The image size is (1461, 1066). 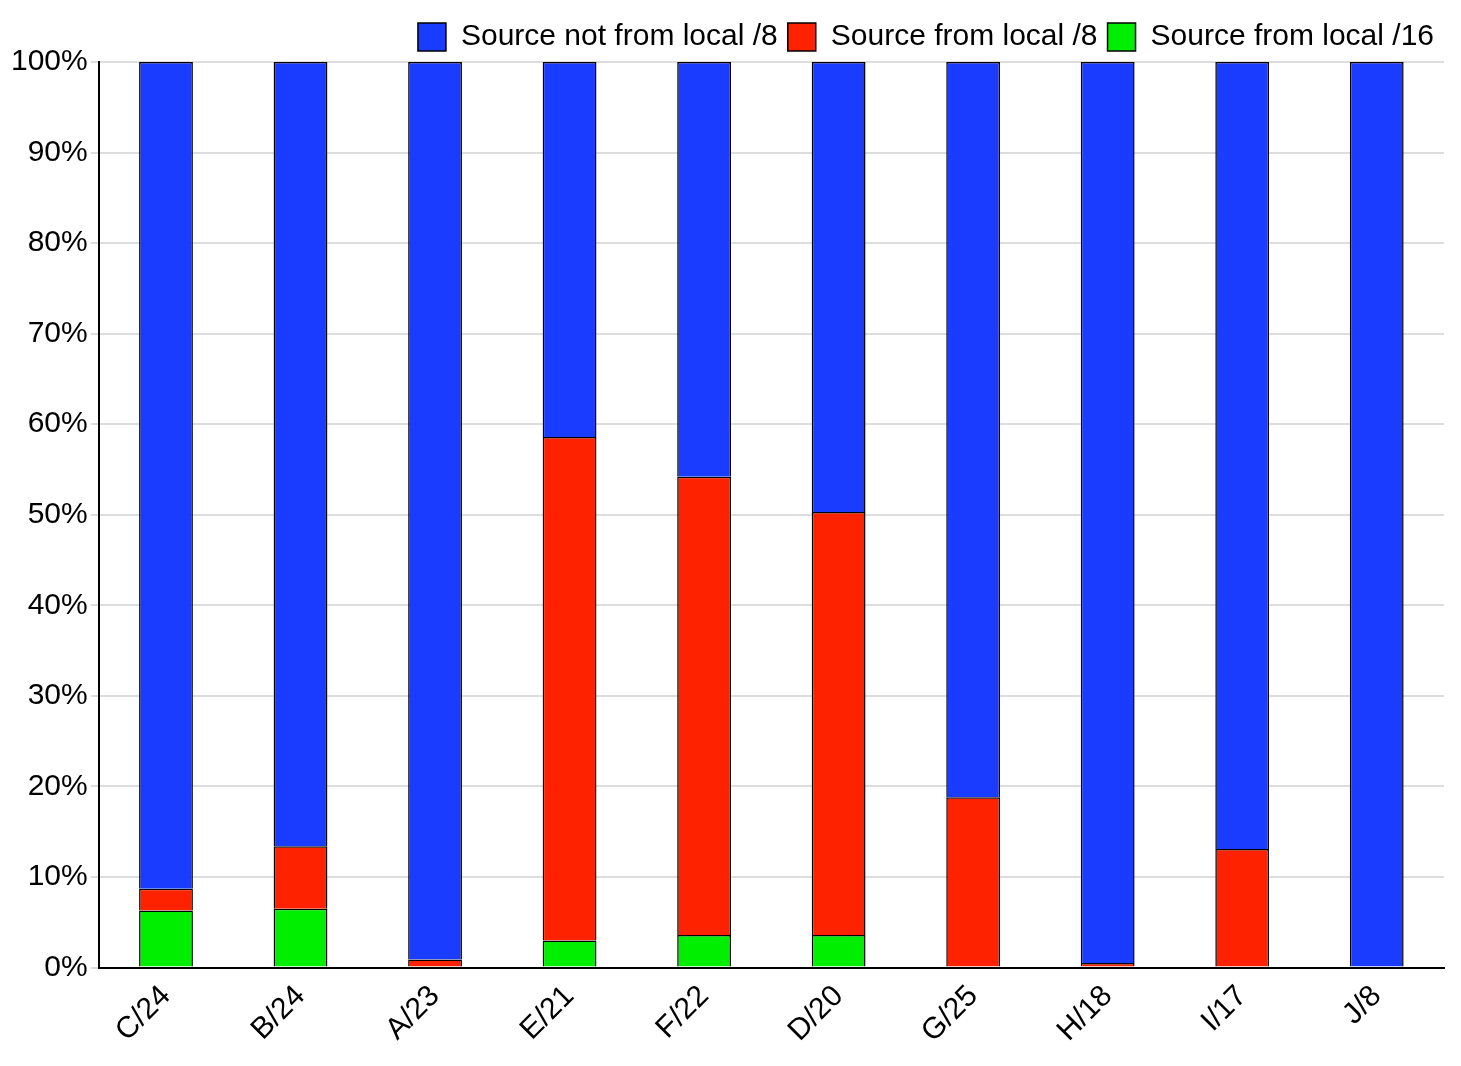 What do you see at coordinates (57, 694) in the screenshot?
I see `y-tick-label: 30%` at bounding box center [57, 694].